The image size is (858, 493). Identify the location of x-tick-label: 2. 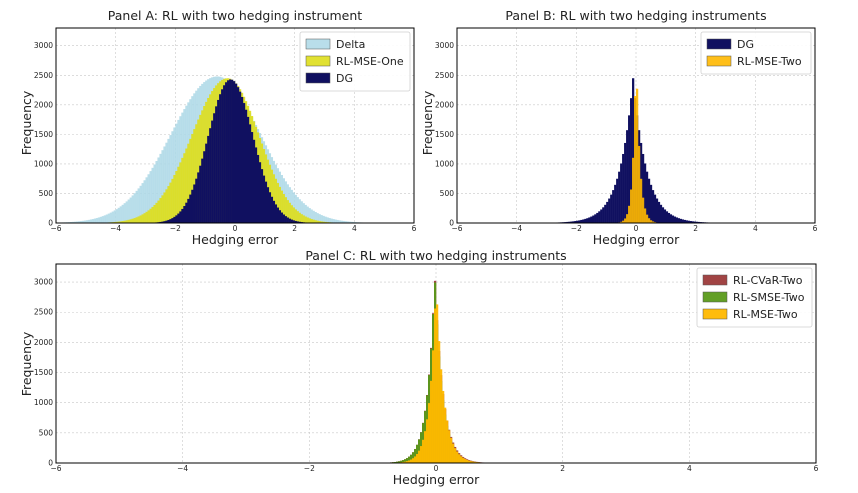
(562, 468).